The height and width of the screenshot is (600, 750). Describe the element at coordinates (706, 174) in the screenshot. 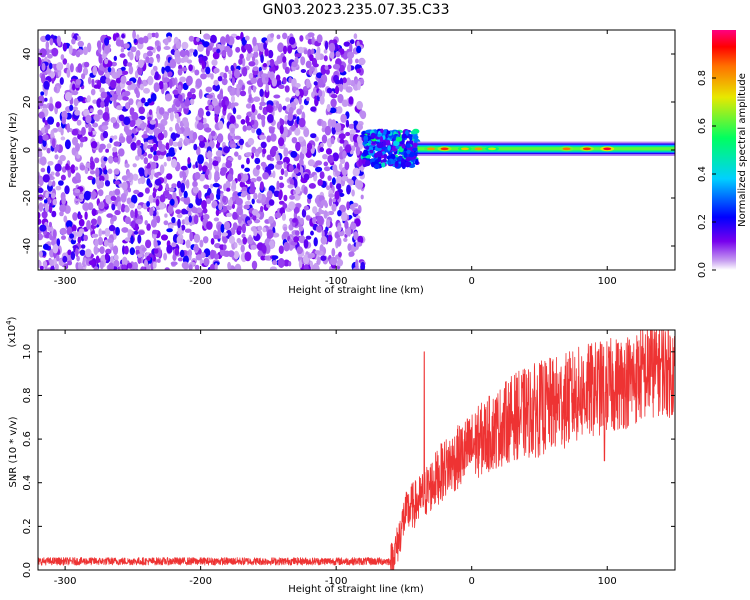

I see `colorbar-axis: 0.0 0.2 0.4 0.6 0.8` at that location.